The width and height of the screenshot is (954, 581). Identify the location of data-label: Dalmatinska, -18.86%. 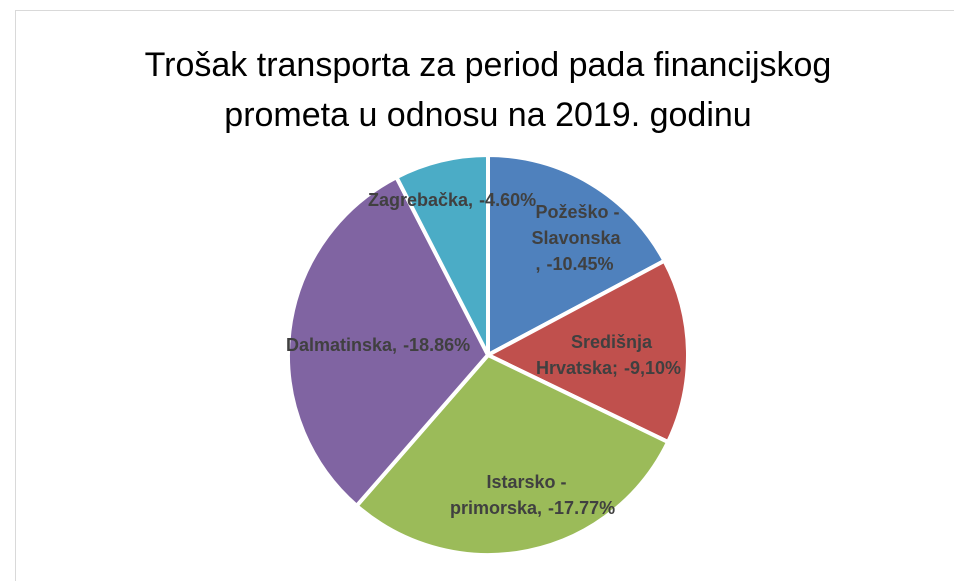
(376, 345).